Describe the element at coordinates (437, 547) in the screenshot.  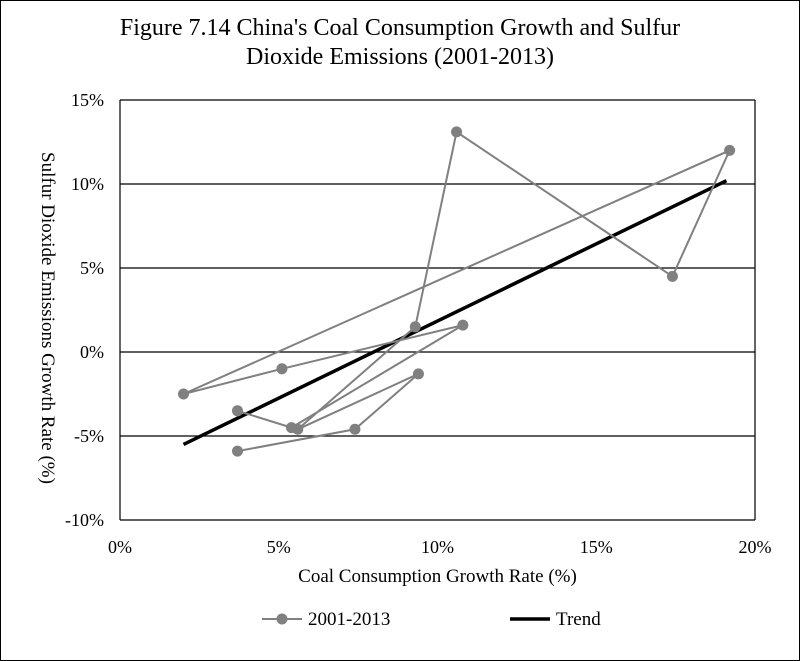
I see `x-tick-label: 10%` at that location.